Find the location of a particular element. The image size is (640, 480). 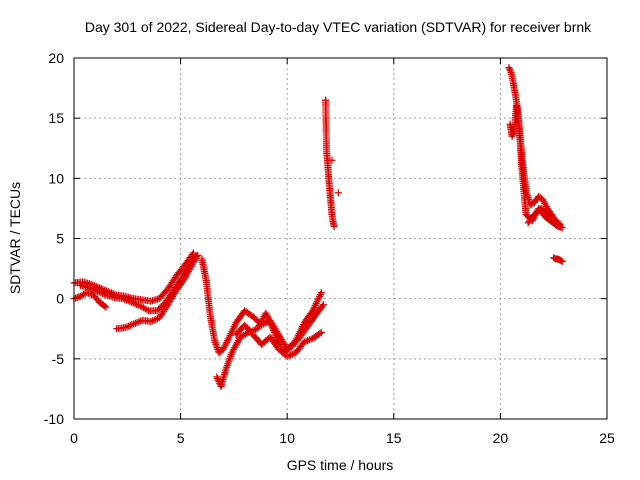

x-tick-label: 15 is located at coordinates (394, 438).